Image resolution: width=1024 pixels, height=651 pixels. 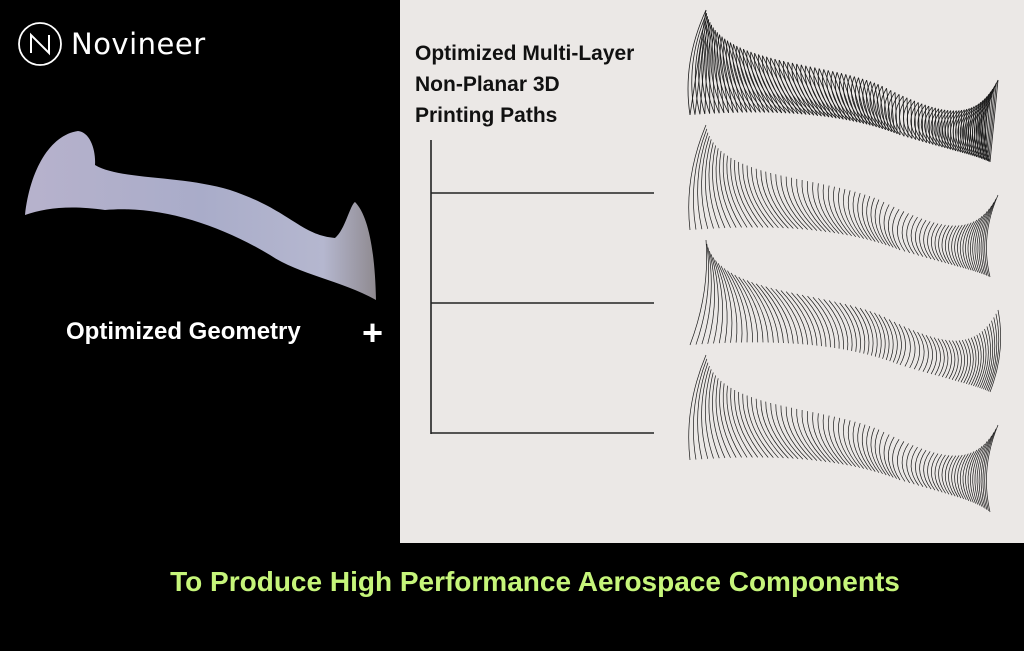 What do you see at coordinates (200, 215) in the screenshot?
I see `optimized-geometry-shape` at bounding box center [200, 215].